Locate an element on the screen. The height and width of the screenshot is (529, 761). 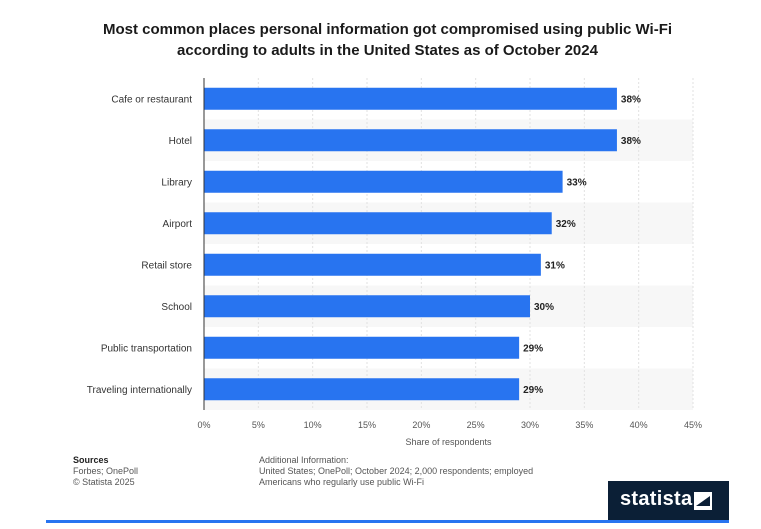
sources-block: Sources Forbes; OnePoll © Statista 2025 is located at coordinates (105, 471).